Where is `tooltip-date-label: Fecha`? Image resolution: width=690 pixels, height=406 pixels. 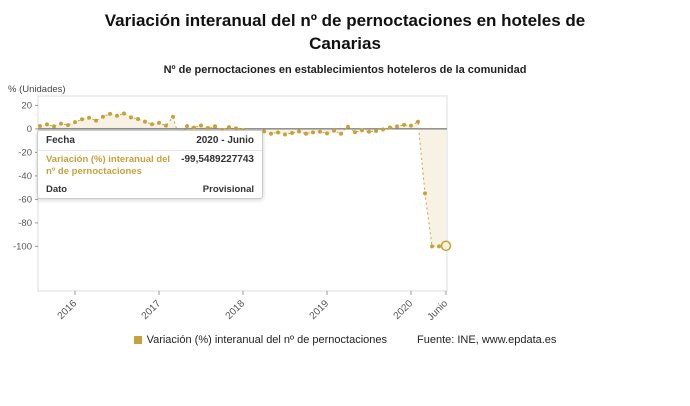
tooltip-date-label: Fecha is located at coordinates (60, 140).